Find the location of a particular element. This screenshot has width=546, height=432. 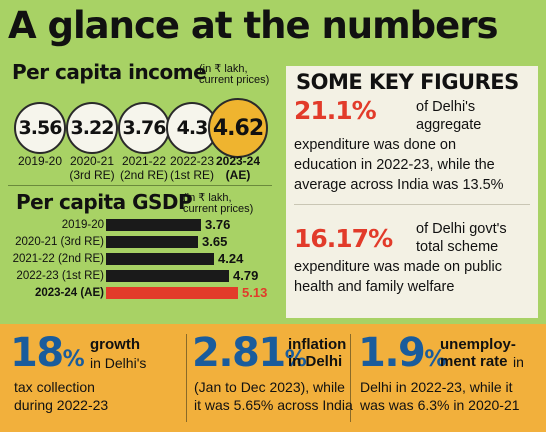

key-figure-text: aggregate is located at coordinates (449, 125).